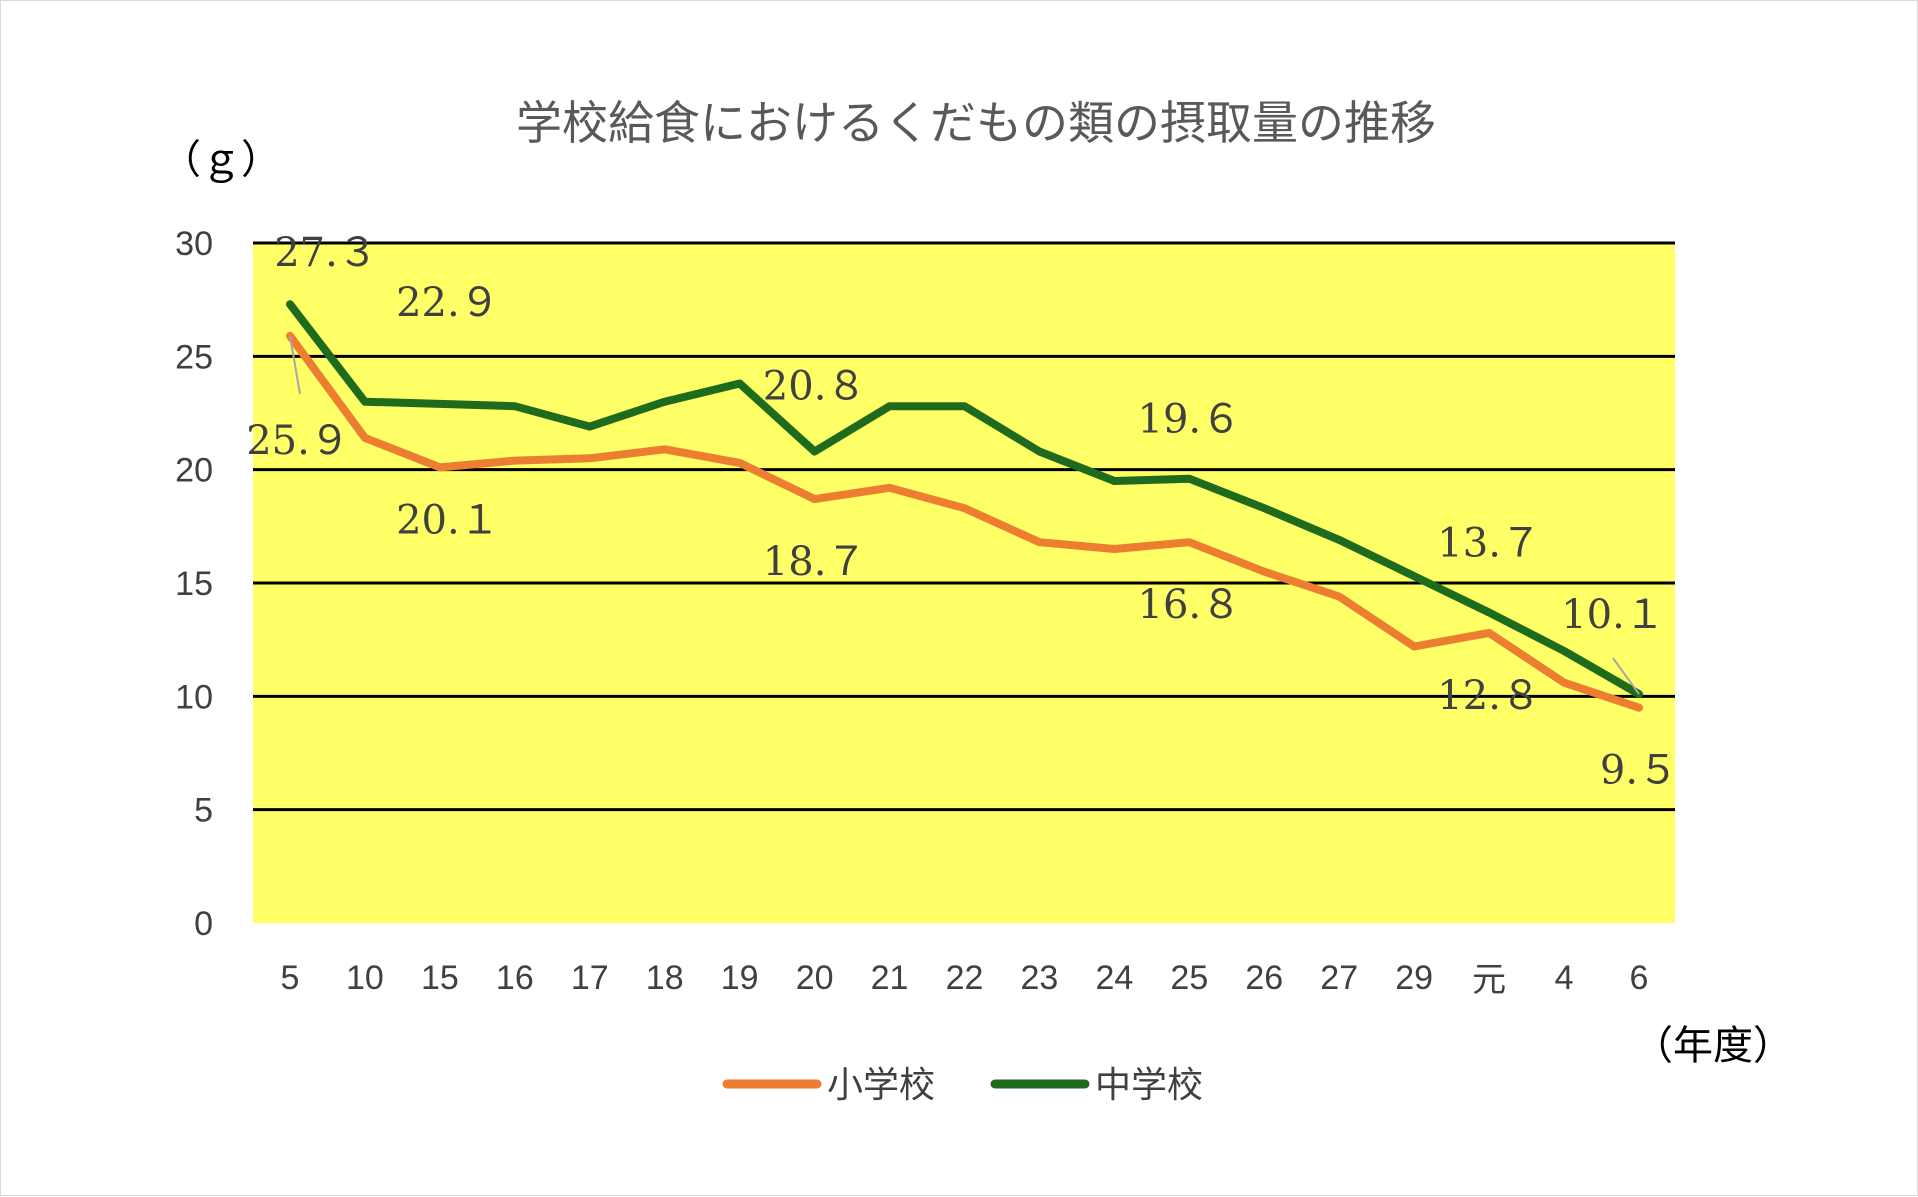  What do you see at coordinates (1639, 978) in the screenshot?
I see `x-tick-label-18: 6` at bounding box center [1639, 978].